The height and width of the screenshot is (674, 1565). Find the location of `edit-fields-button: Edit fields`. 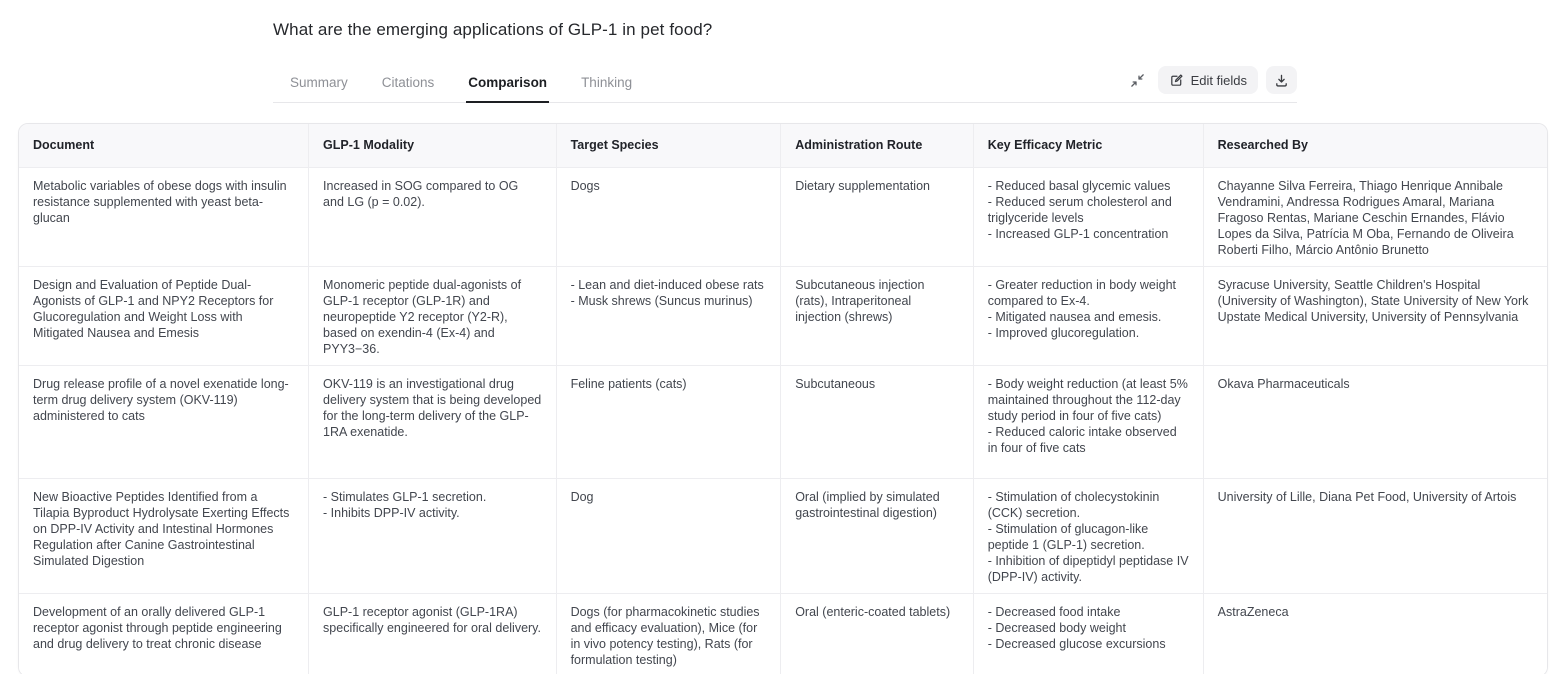

edit-fields-button: Edit fields is located at coordinates (1207, 80).